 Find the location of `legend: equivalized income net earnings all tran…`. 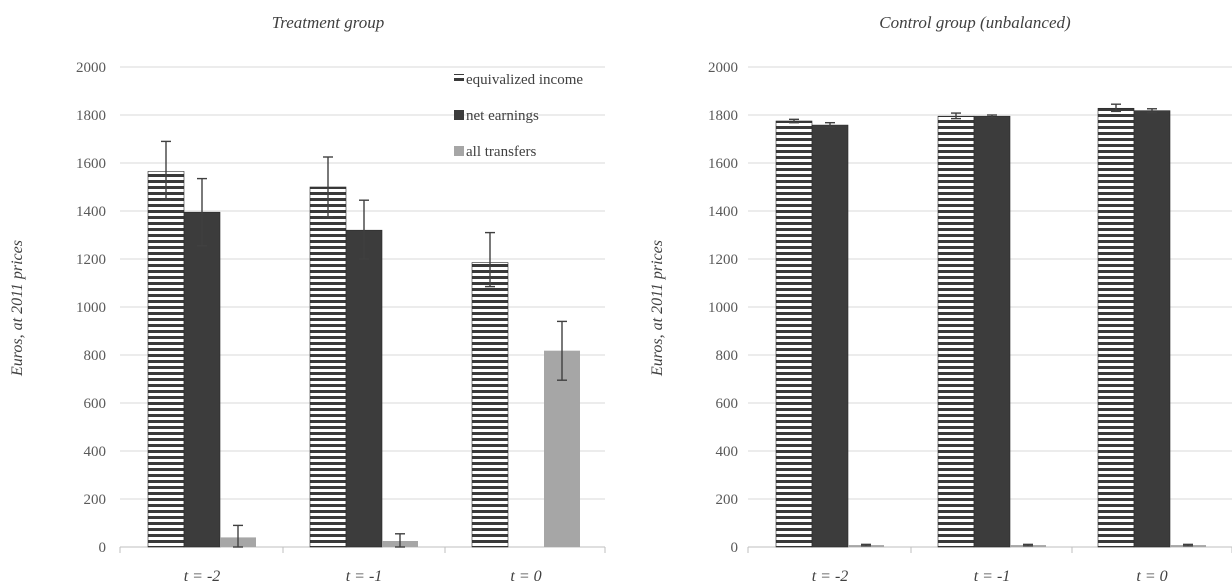

legend: equivalized income net earnings all tran… is located at coordinates (518, 116).